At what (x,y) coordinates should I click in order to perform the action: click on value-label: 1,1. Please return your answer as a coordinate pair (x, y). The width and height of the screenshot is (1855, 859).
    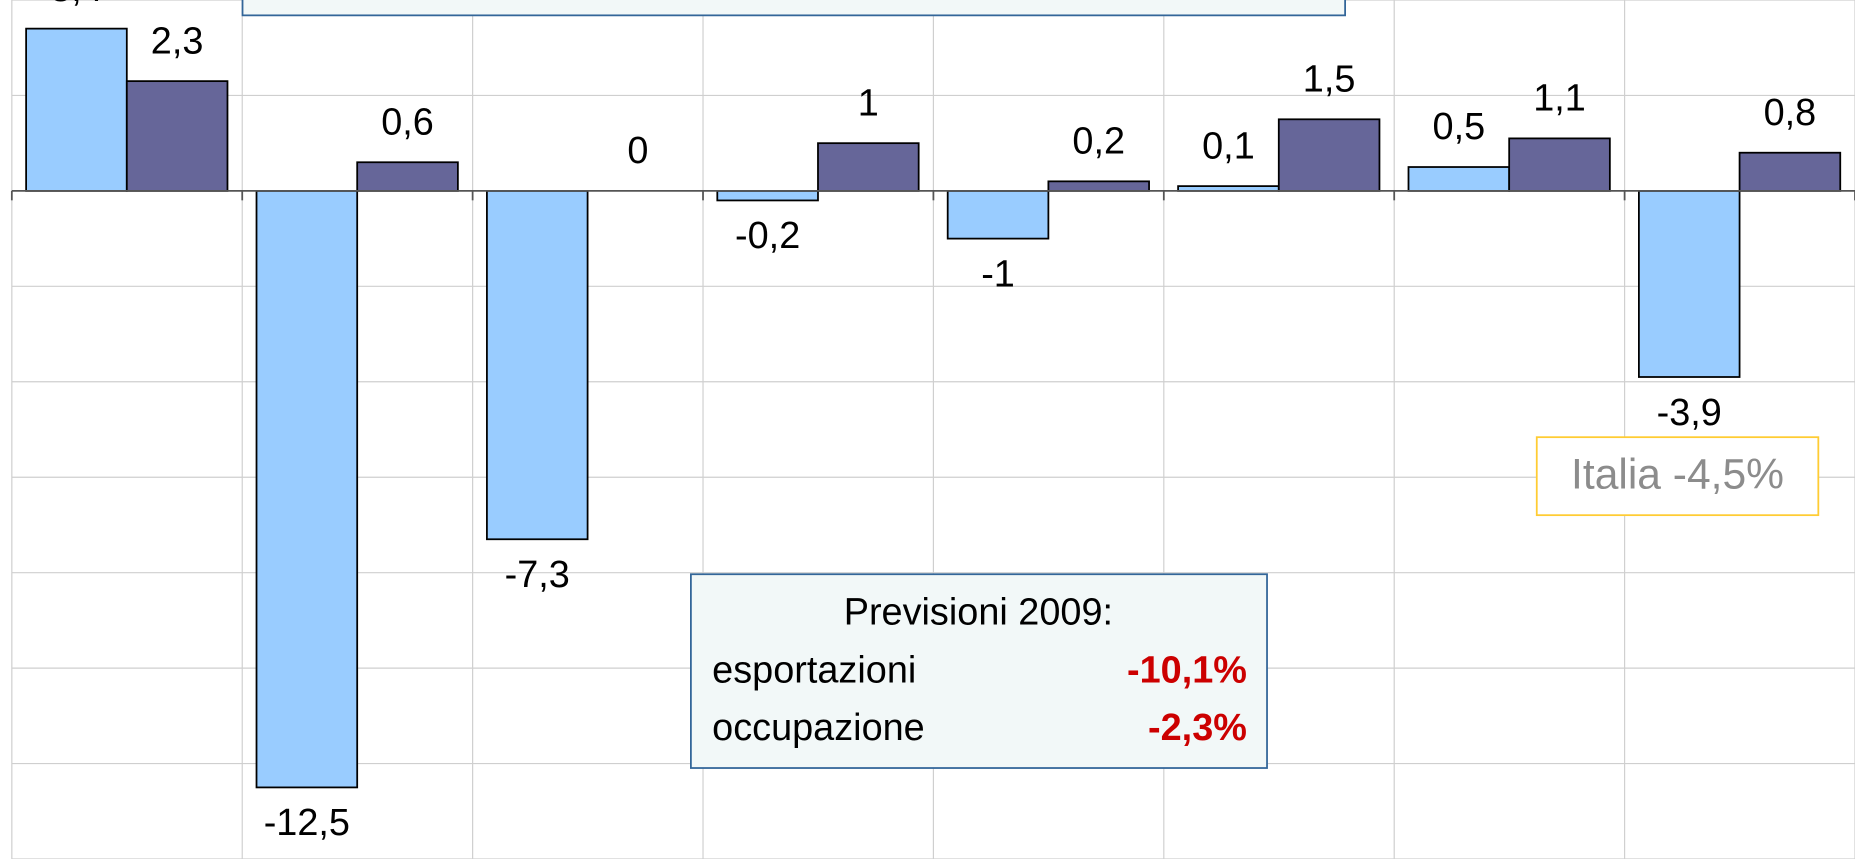
    Looking at the image, I should click on (1559, 99).